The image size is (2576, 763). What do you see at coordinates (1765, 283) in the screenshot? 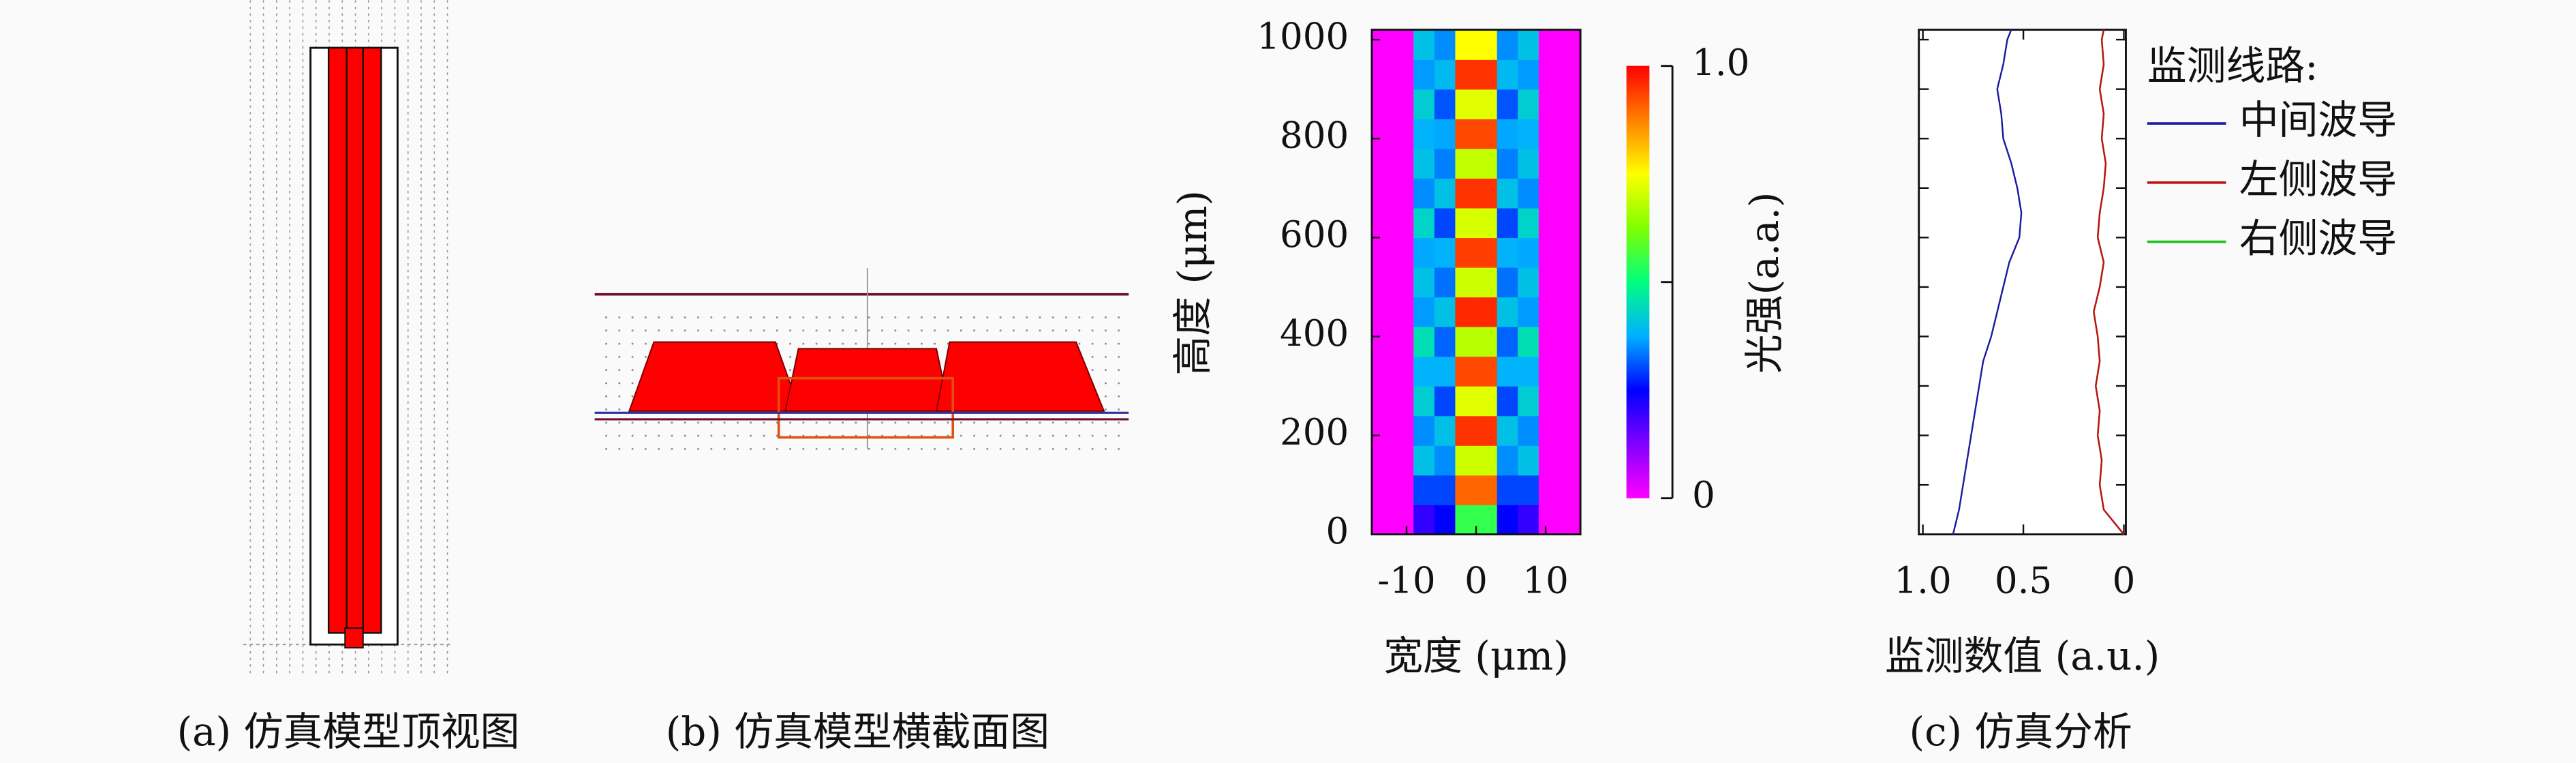
I see `colorbar-label: 光强(a.a.)` at bounding box center [1765, 283].